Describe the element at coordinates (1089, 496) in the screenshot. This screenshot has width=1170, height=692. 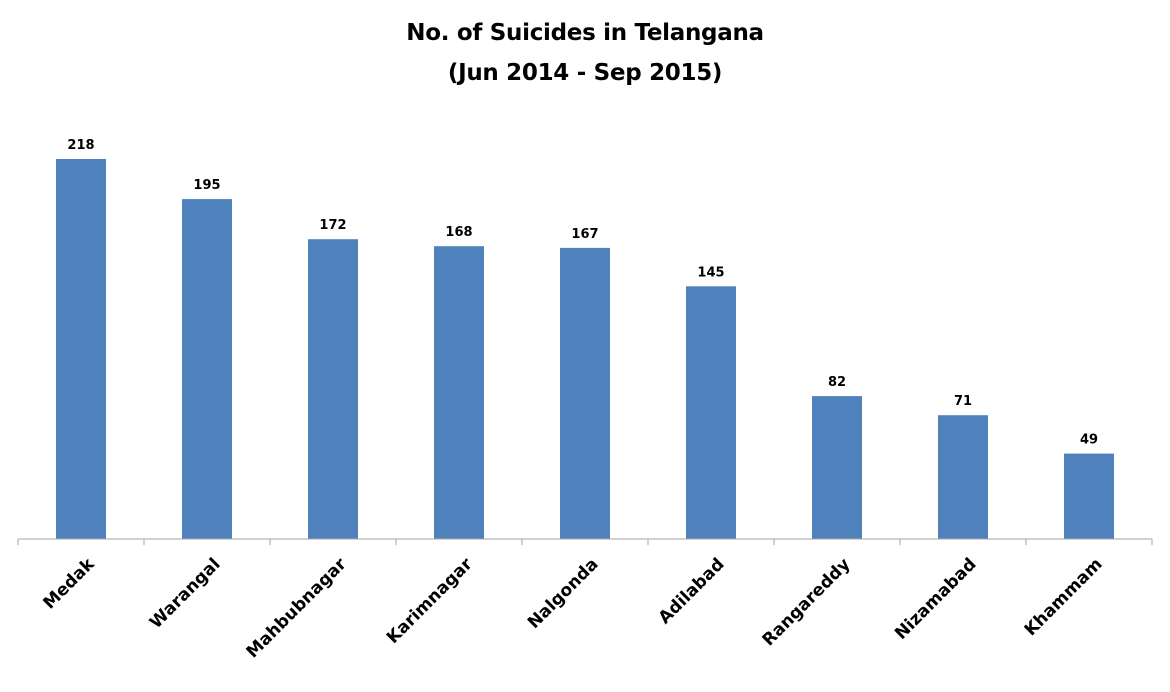
I see `bar-khammam` at that location.